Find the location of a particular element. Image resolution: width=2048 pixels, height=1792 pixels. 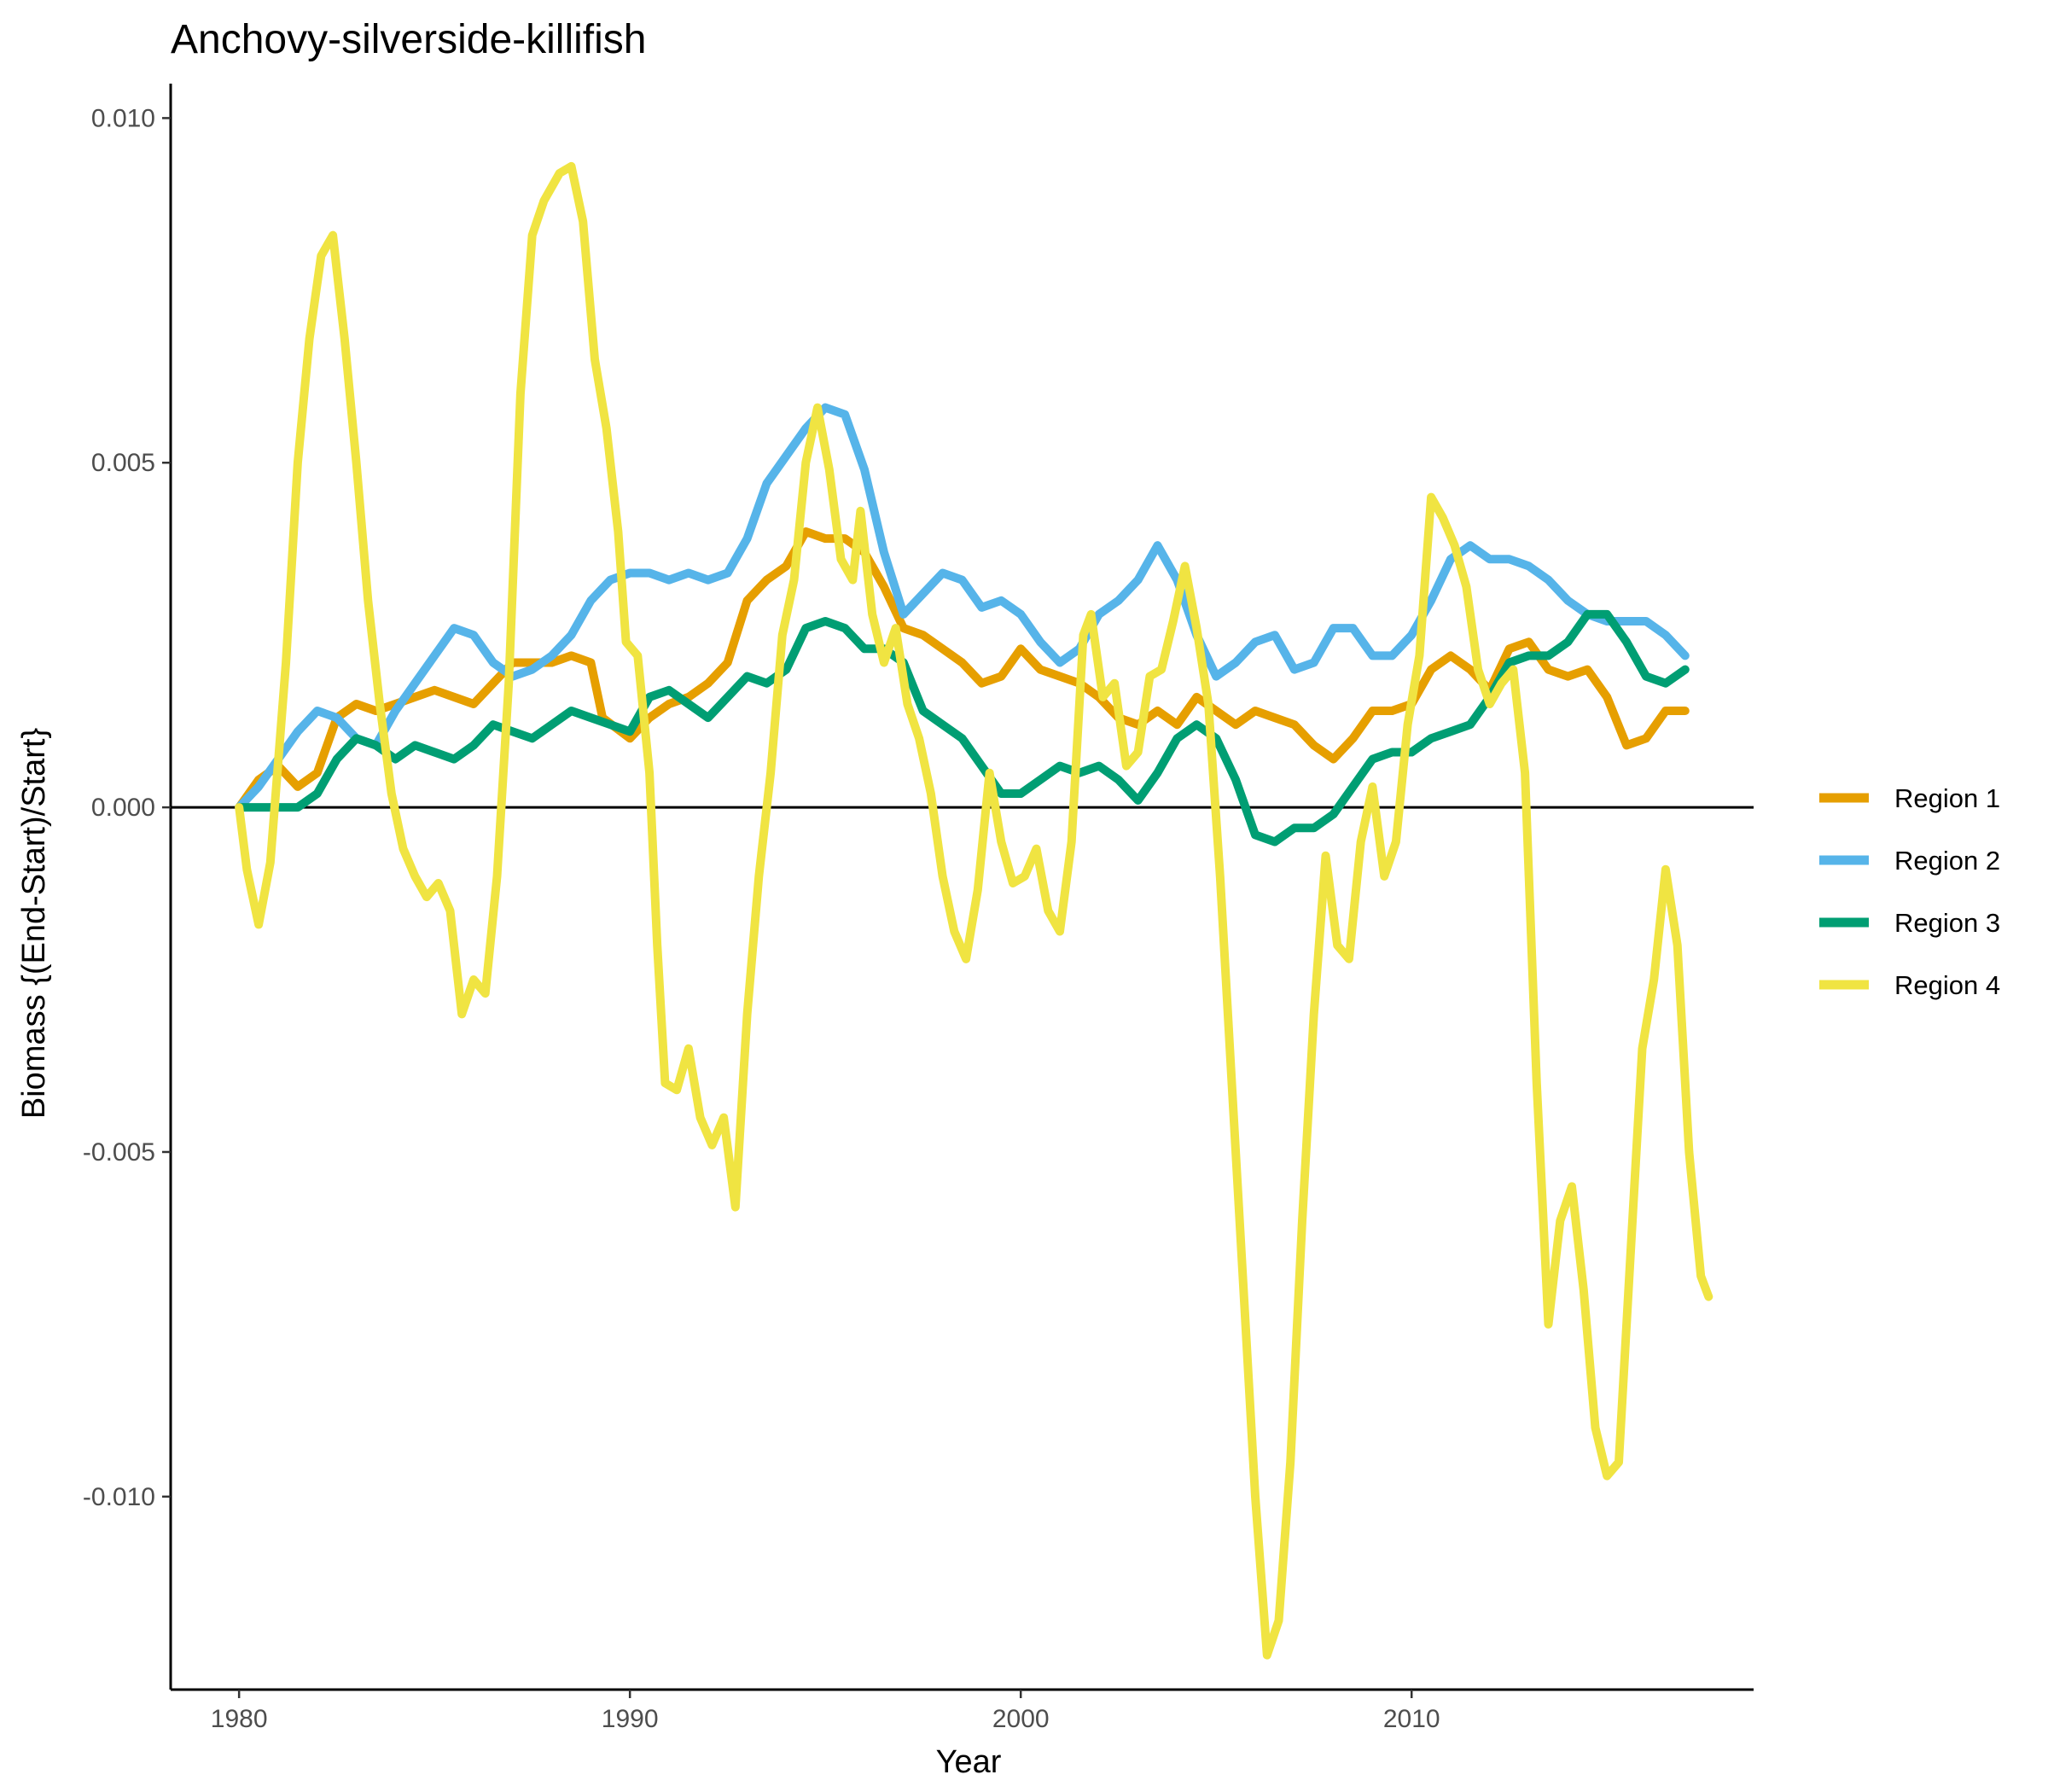

y-axis-title: Biomass {(End-Start)/Start} is located at coordinates (34, 924).